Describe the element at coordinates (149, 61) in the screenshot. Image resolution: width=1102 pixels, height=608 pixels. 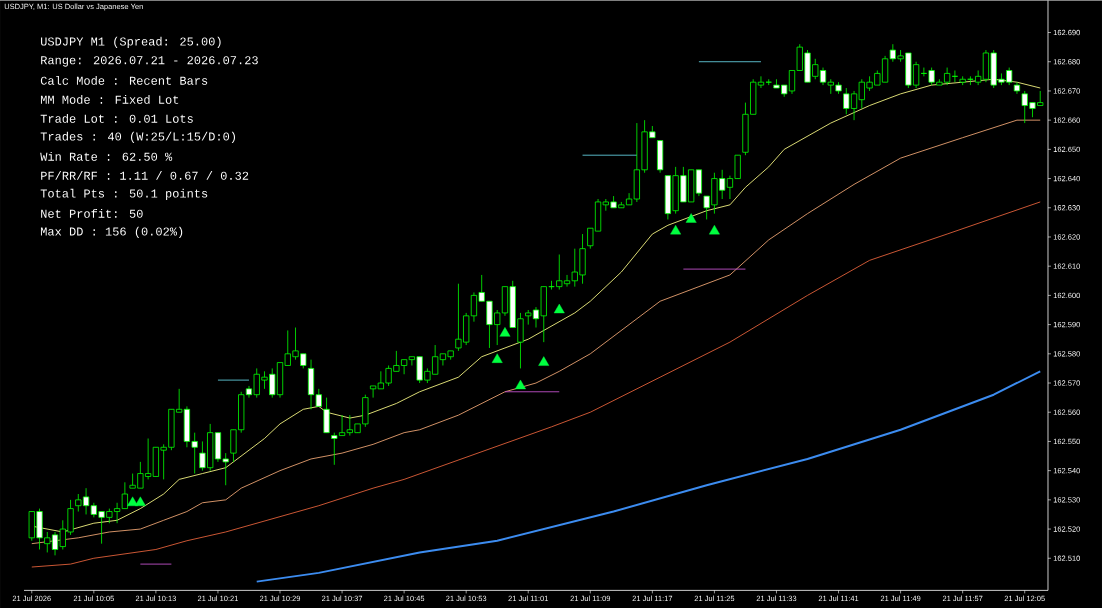
I see `annotation: Range: 2026.07.21 - 2026.07.23` at that location.